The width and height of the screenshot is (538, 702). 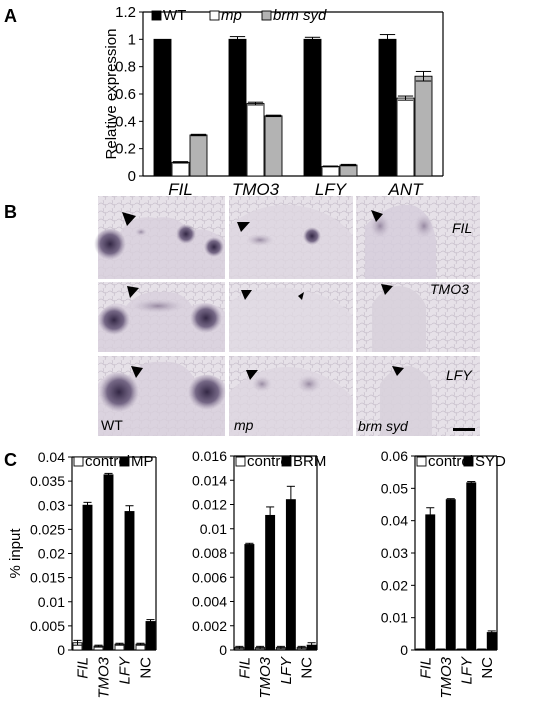 I want to click on bar-mp-lfy, so click(x=129, y=581).